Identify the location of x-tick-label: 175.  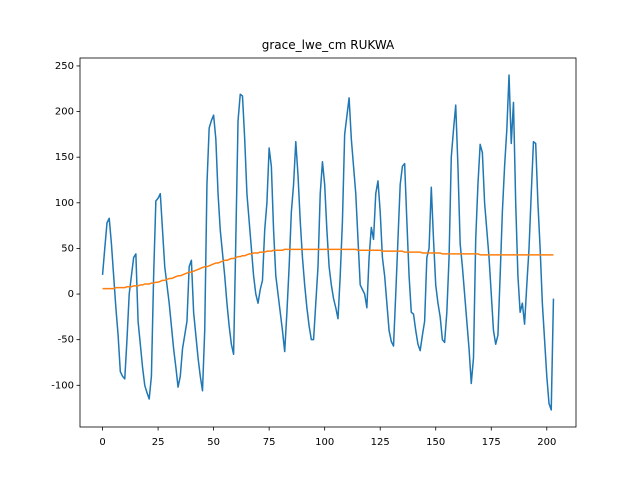
(491, 442).